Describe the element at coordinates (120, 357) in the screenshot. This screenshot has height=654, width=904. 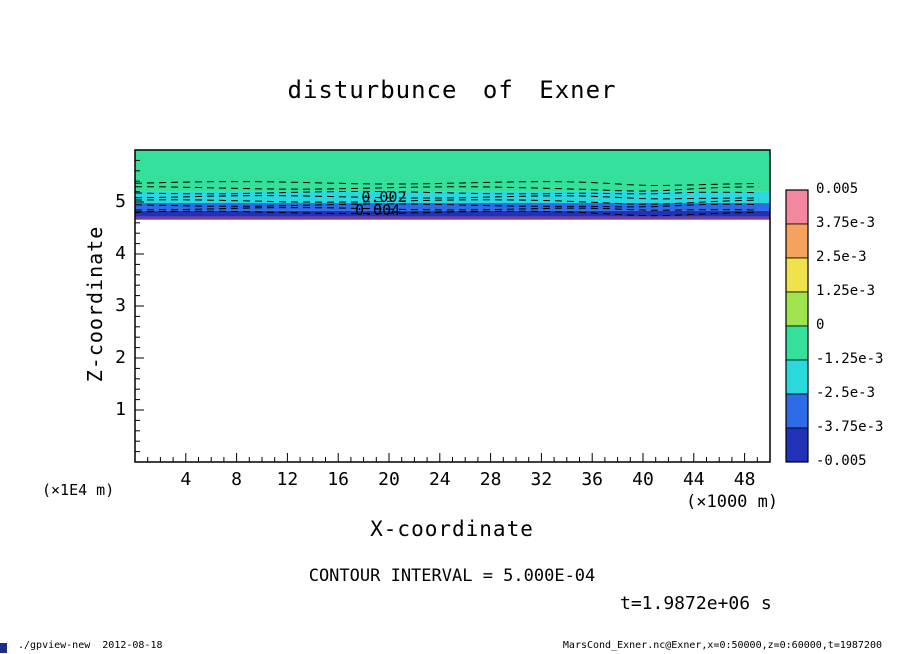
I see `y-tick-label: 2` at that location.